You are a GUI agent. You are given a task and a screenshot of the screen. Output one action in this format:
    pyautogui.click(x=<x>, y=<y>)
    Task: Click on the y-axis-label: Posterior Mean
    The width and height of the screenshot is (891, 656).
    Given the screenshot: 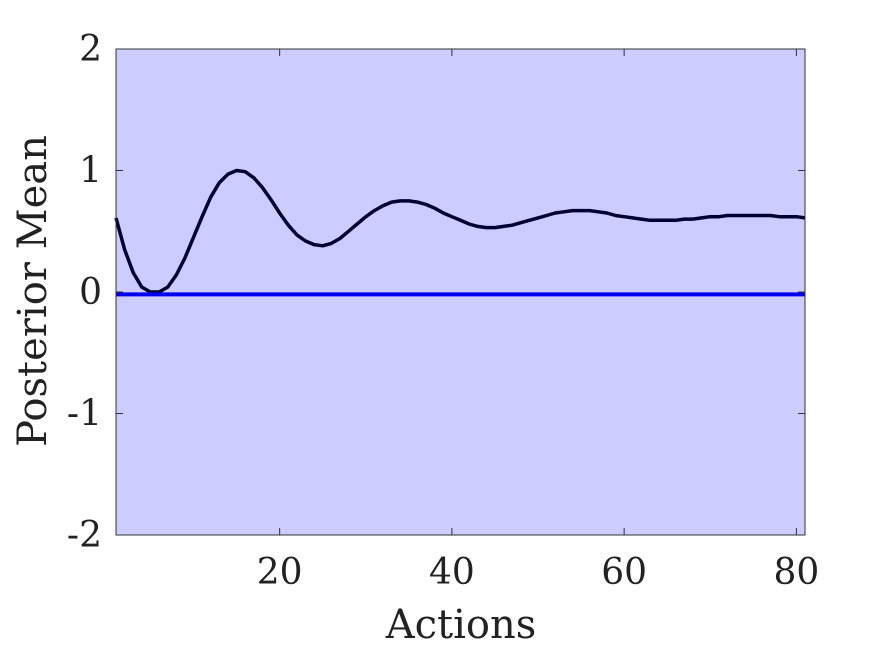 What is the action you would take?
    pyautogui.click(x=33, y=291)
    